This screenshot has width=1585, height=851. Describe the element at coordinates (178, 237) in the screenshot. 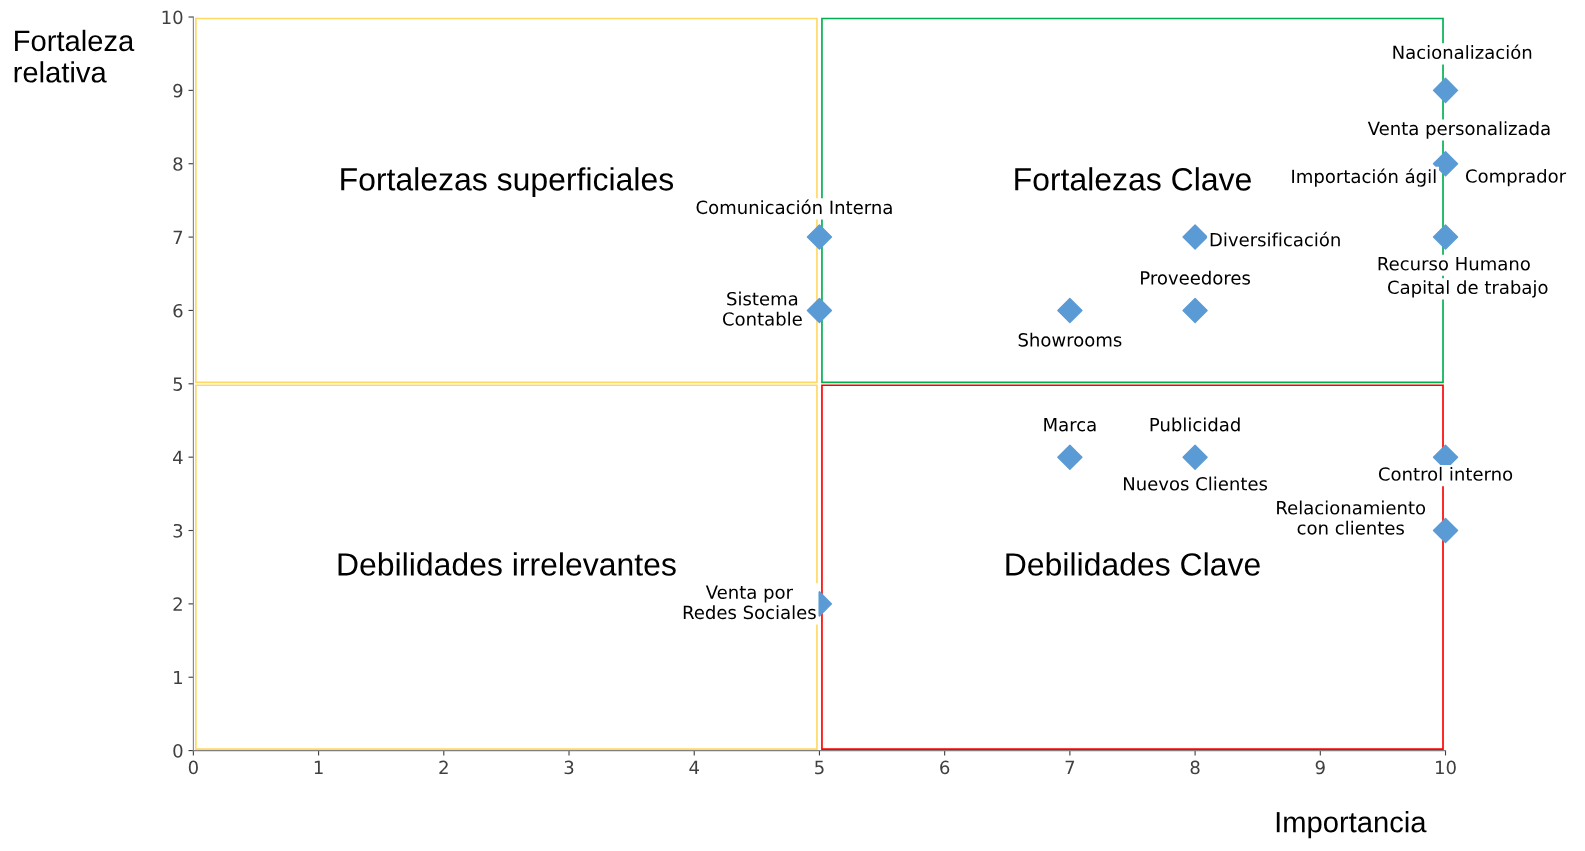

I see `y-tick-label: 7` at that location.